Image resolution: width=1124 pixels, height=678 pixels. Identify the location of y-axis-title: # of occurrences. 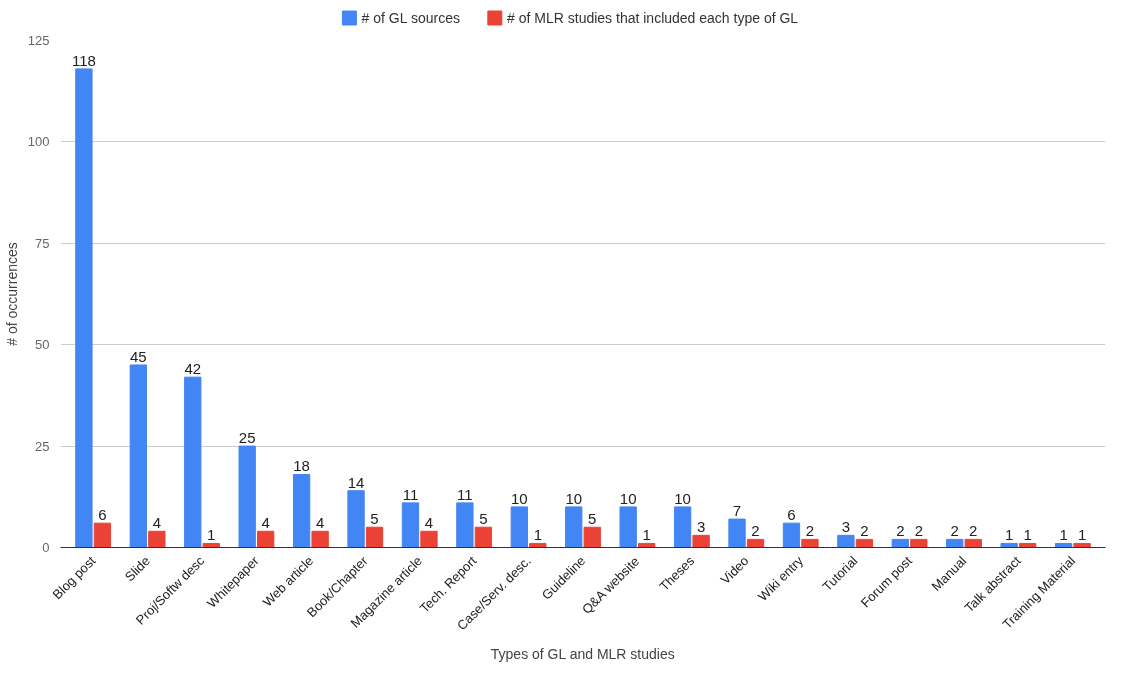
(11, 294).